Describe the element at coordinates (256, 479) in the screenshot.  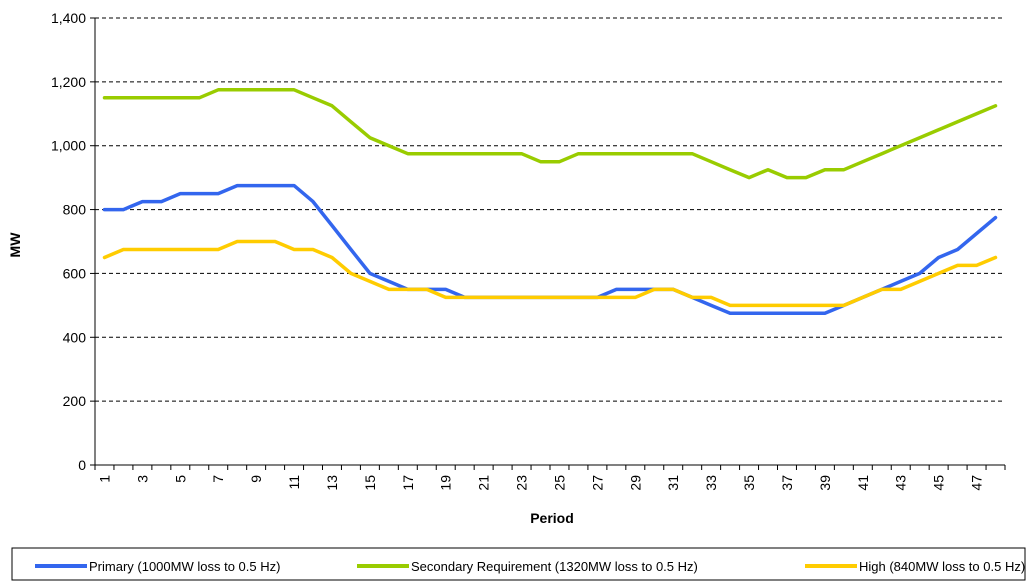
I see `x-tick-label: 9` at that location.